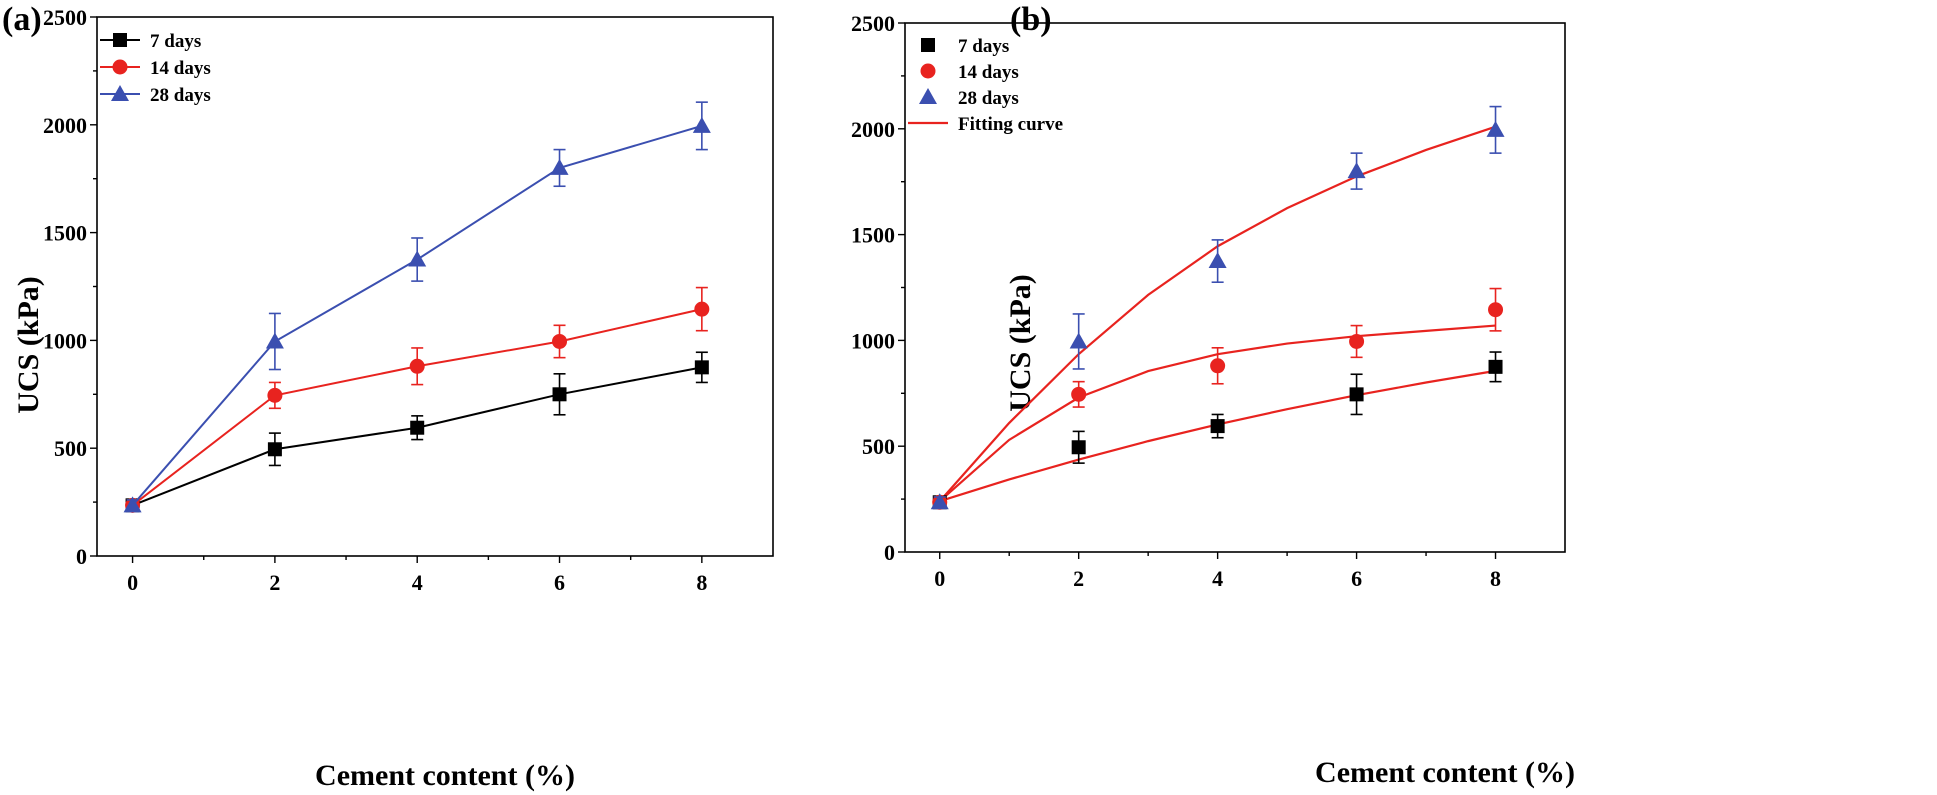 The height and width of the screenshot is (795, 1937). Describe the element at coordinates (120, 93) in the screenshot. I see `panel-a-legend-marker-d28` at that location.